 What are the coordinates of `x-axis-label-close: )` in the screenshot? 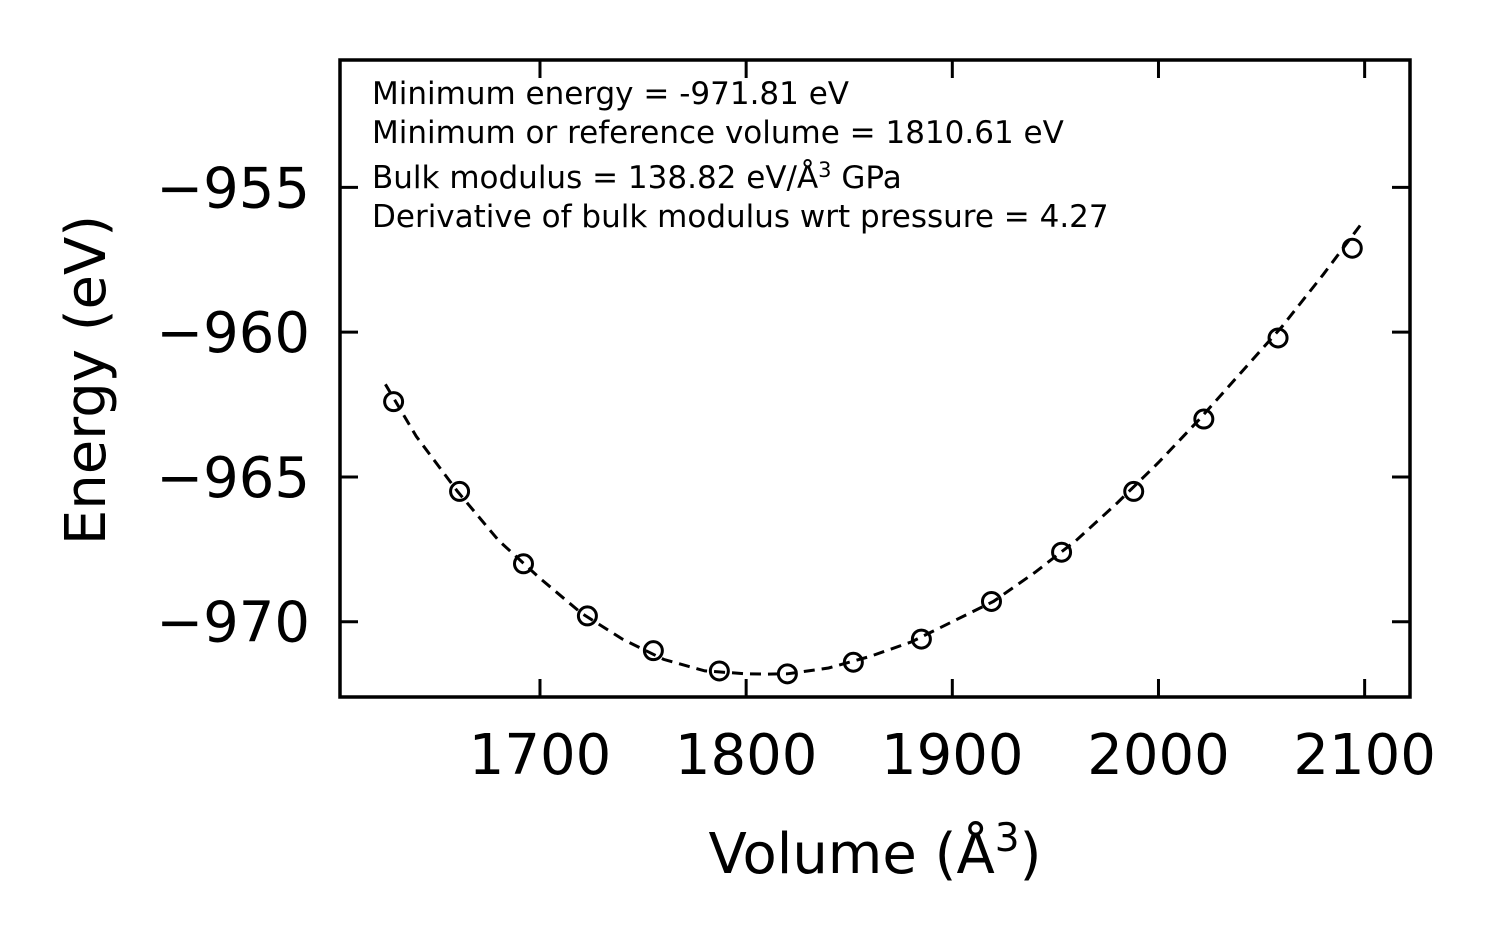 It's located at (1031, 854).